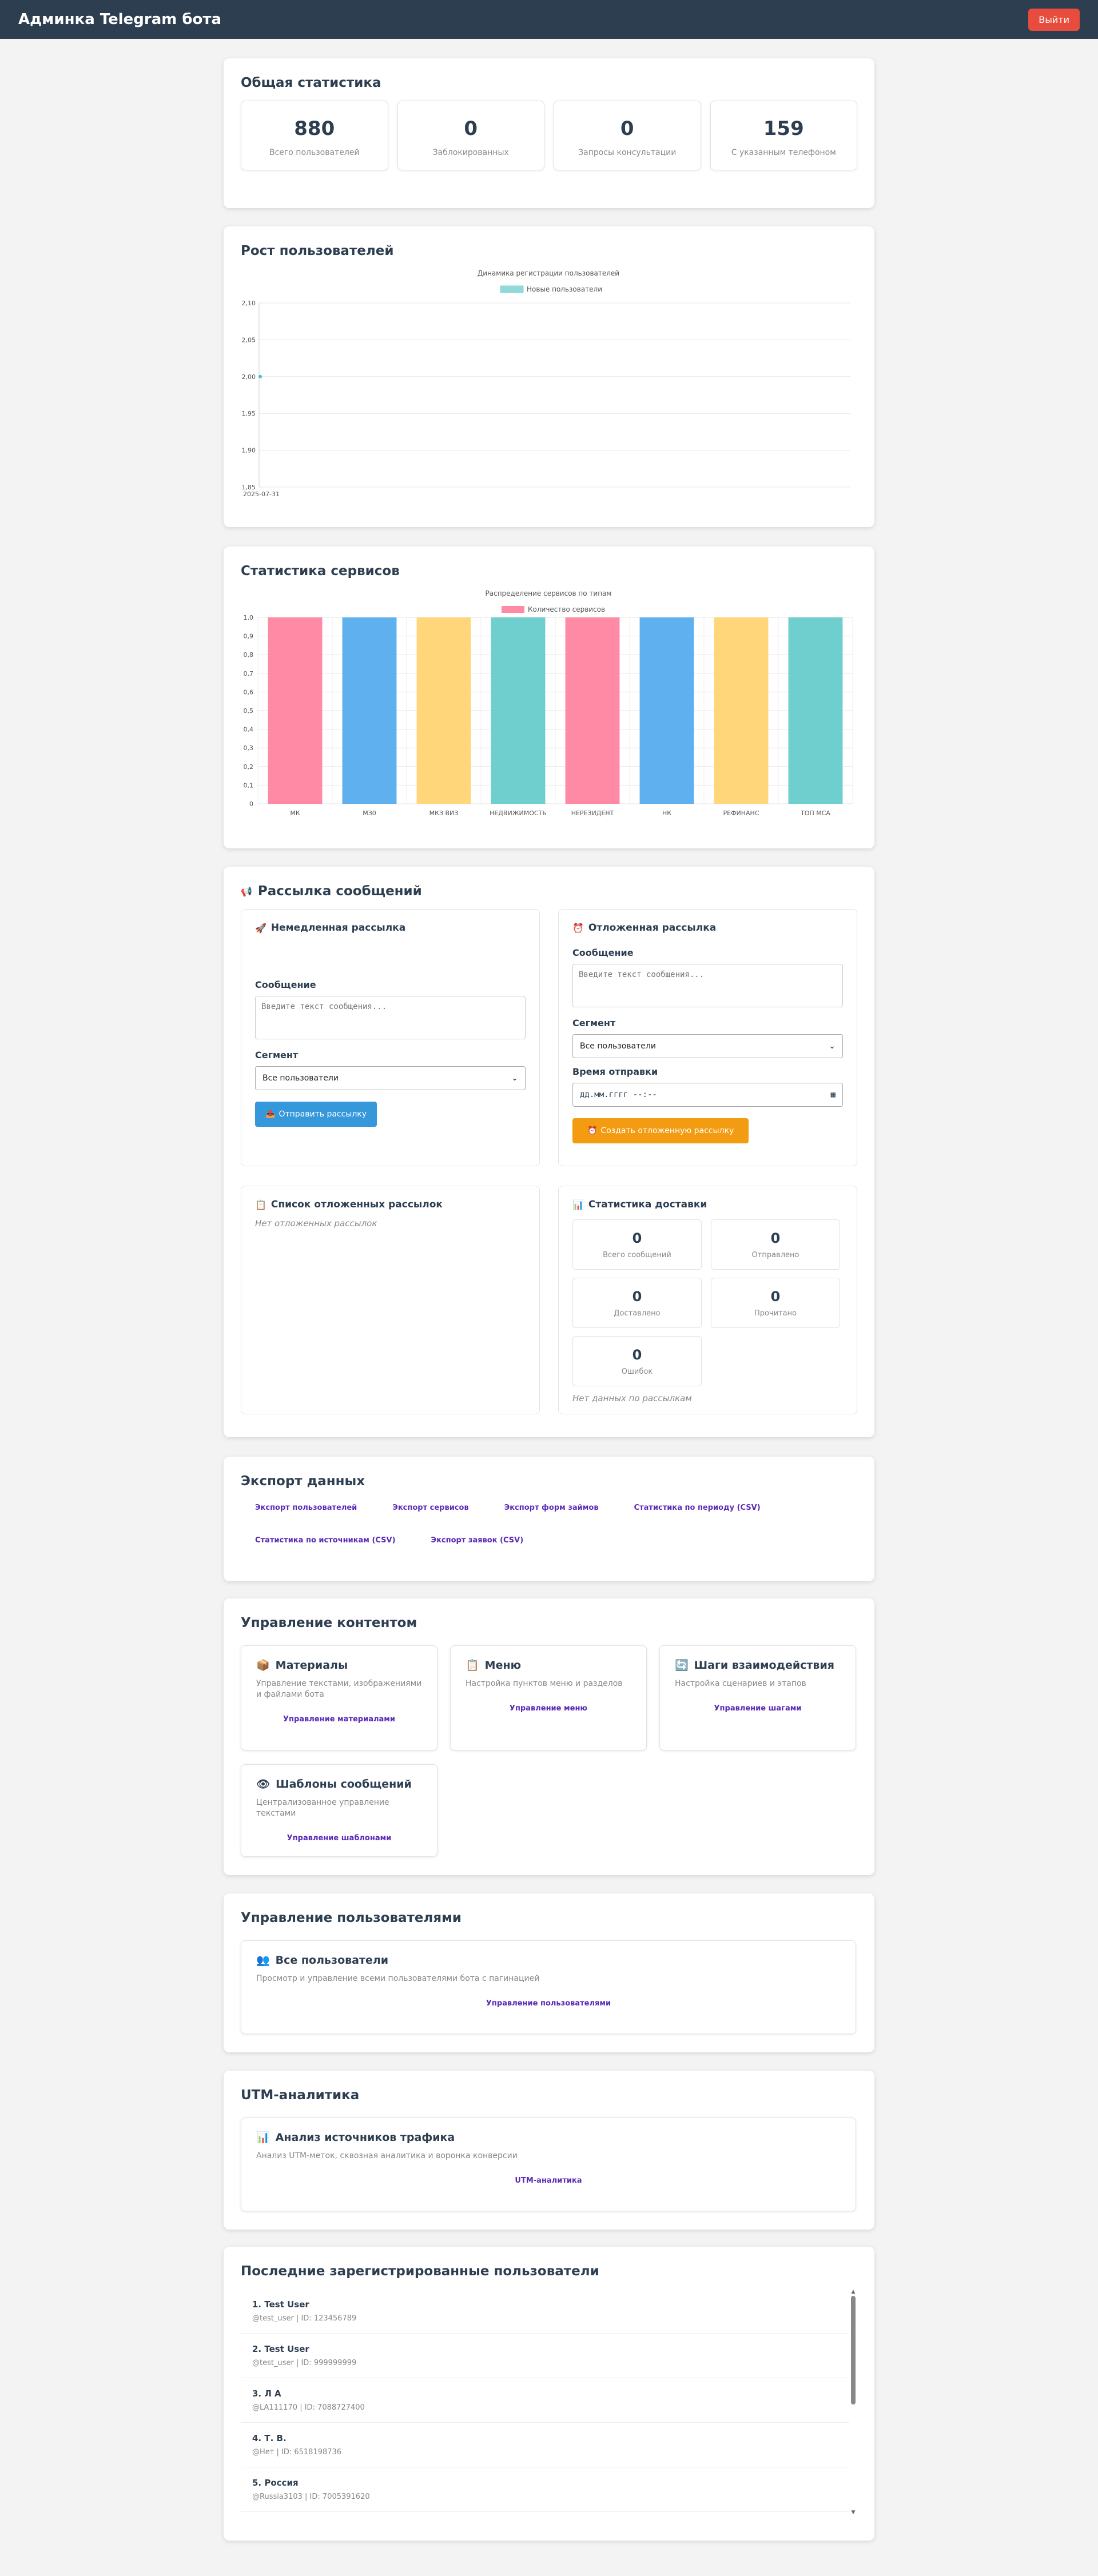 The width and height of the screenshot is (1098, 2576). What do you see at coordinates (263, 1665) in the screenshot?
I see `package-icon: 📦` at bounding box center [263, 1665].